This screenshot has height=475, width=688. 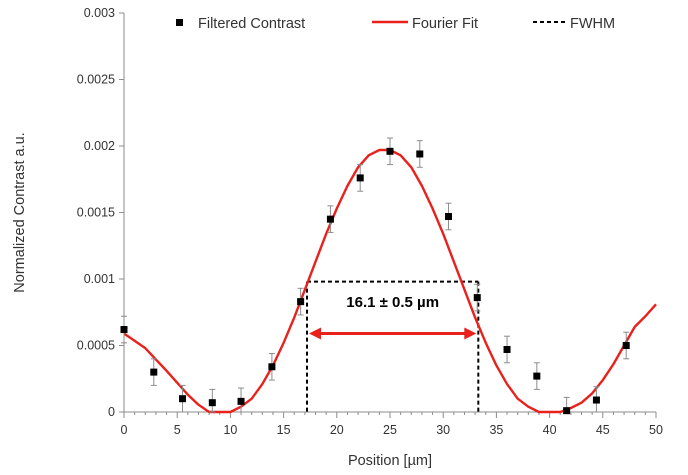 I want to click on x-tick-label: 40, so click(x=550, y=430).